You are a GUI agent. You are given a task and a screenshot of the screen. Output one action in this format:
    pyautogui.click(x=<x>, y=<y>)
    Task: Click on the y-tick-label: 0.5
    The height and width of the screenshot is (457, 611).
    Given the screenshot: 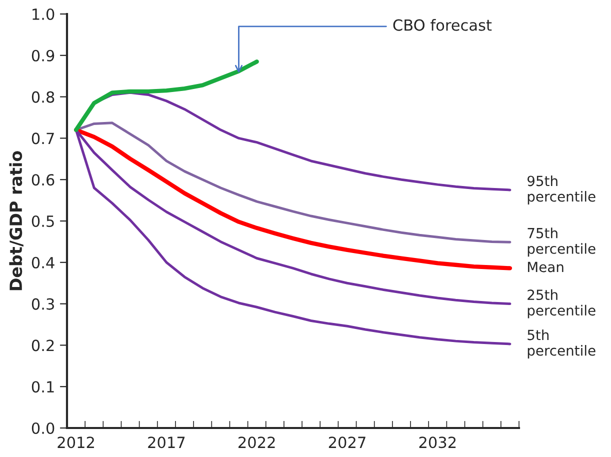 What is the action you would take?
    pyautogui.click(x=43, y=221)
    